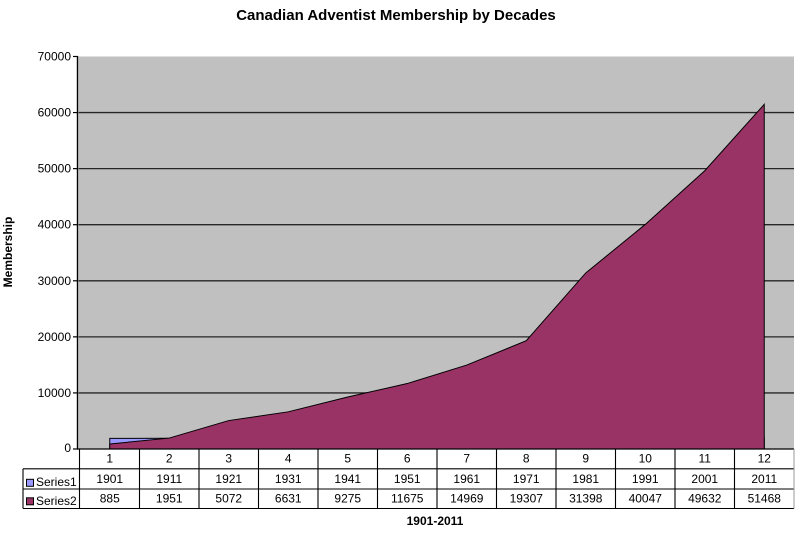  I want to click on svg-text: 19307, so click(527, 498).